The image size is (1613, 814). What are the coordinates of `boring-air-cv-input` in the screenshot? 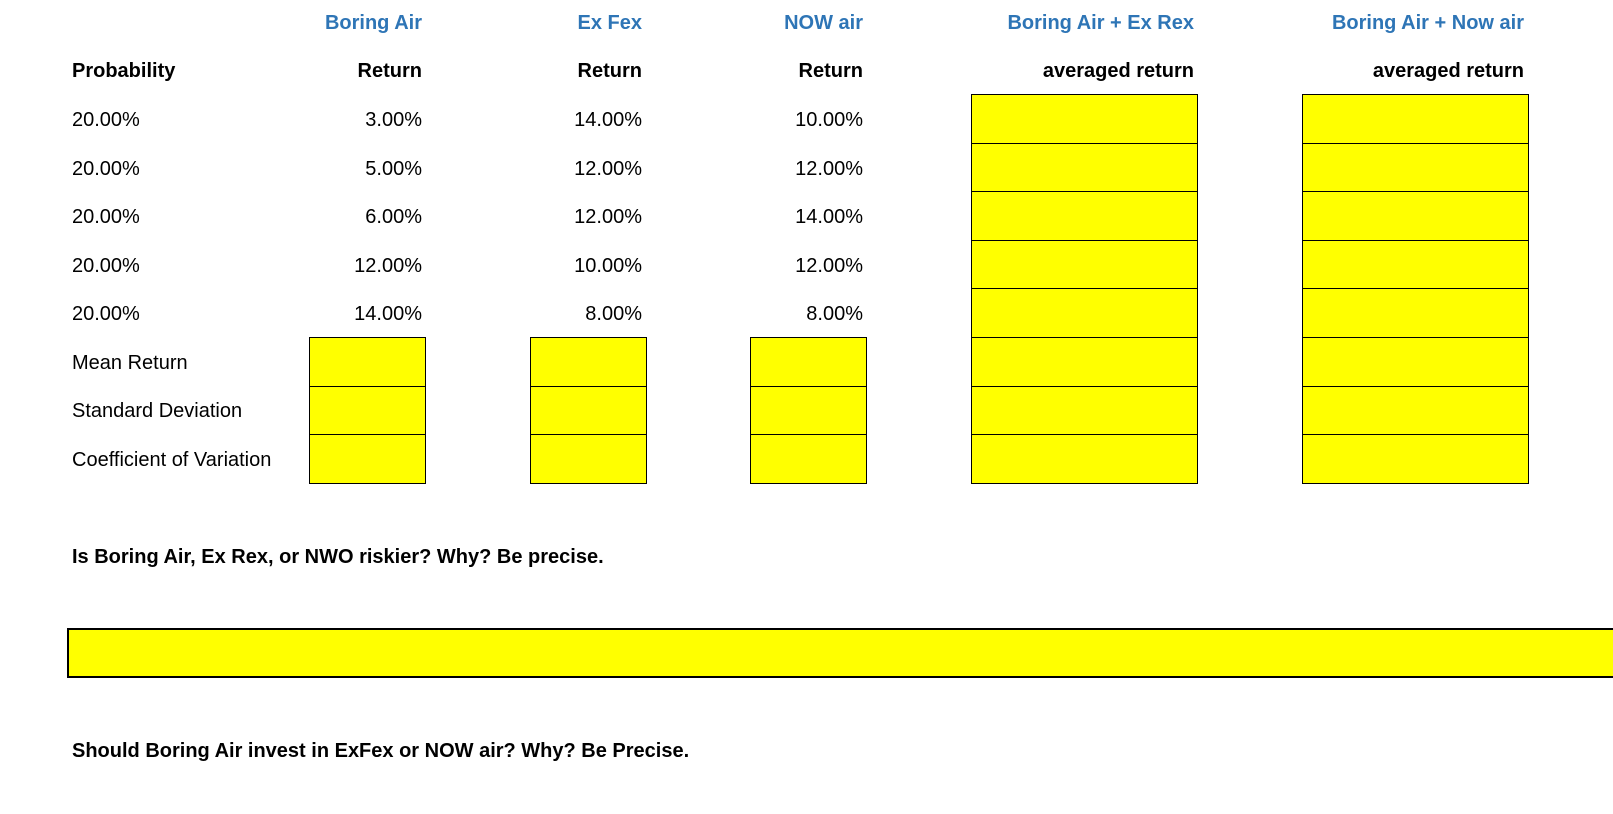 It's located at (367, 459).